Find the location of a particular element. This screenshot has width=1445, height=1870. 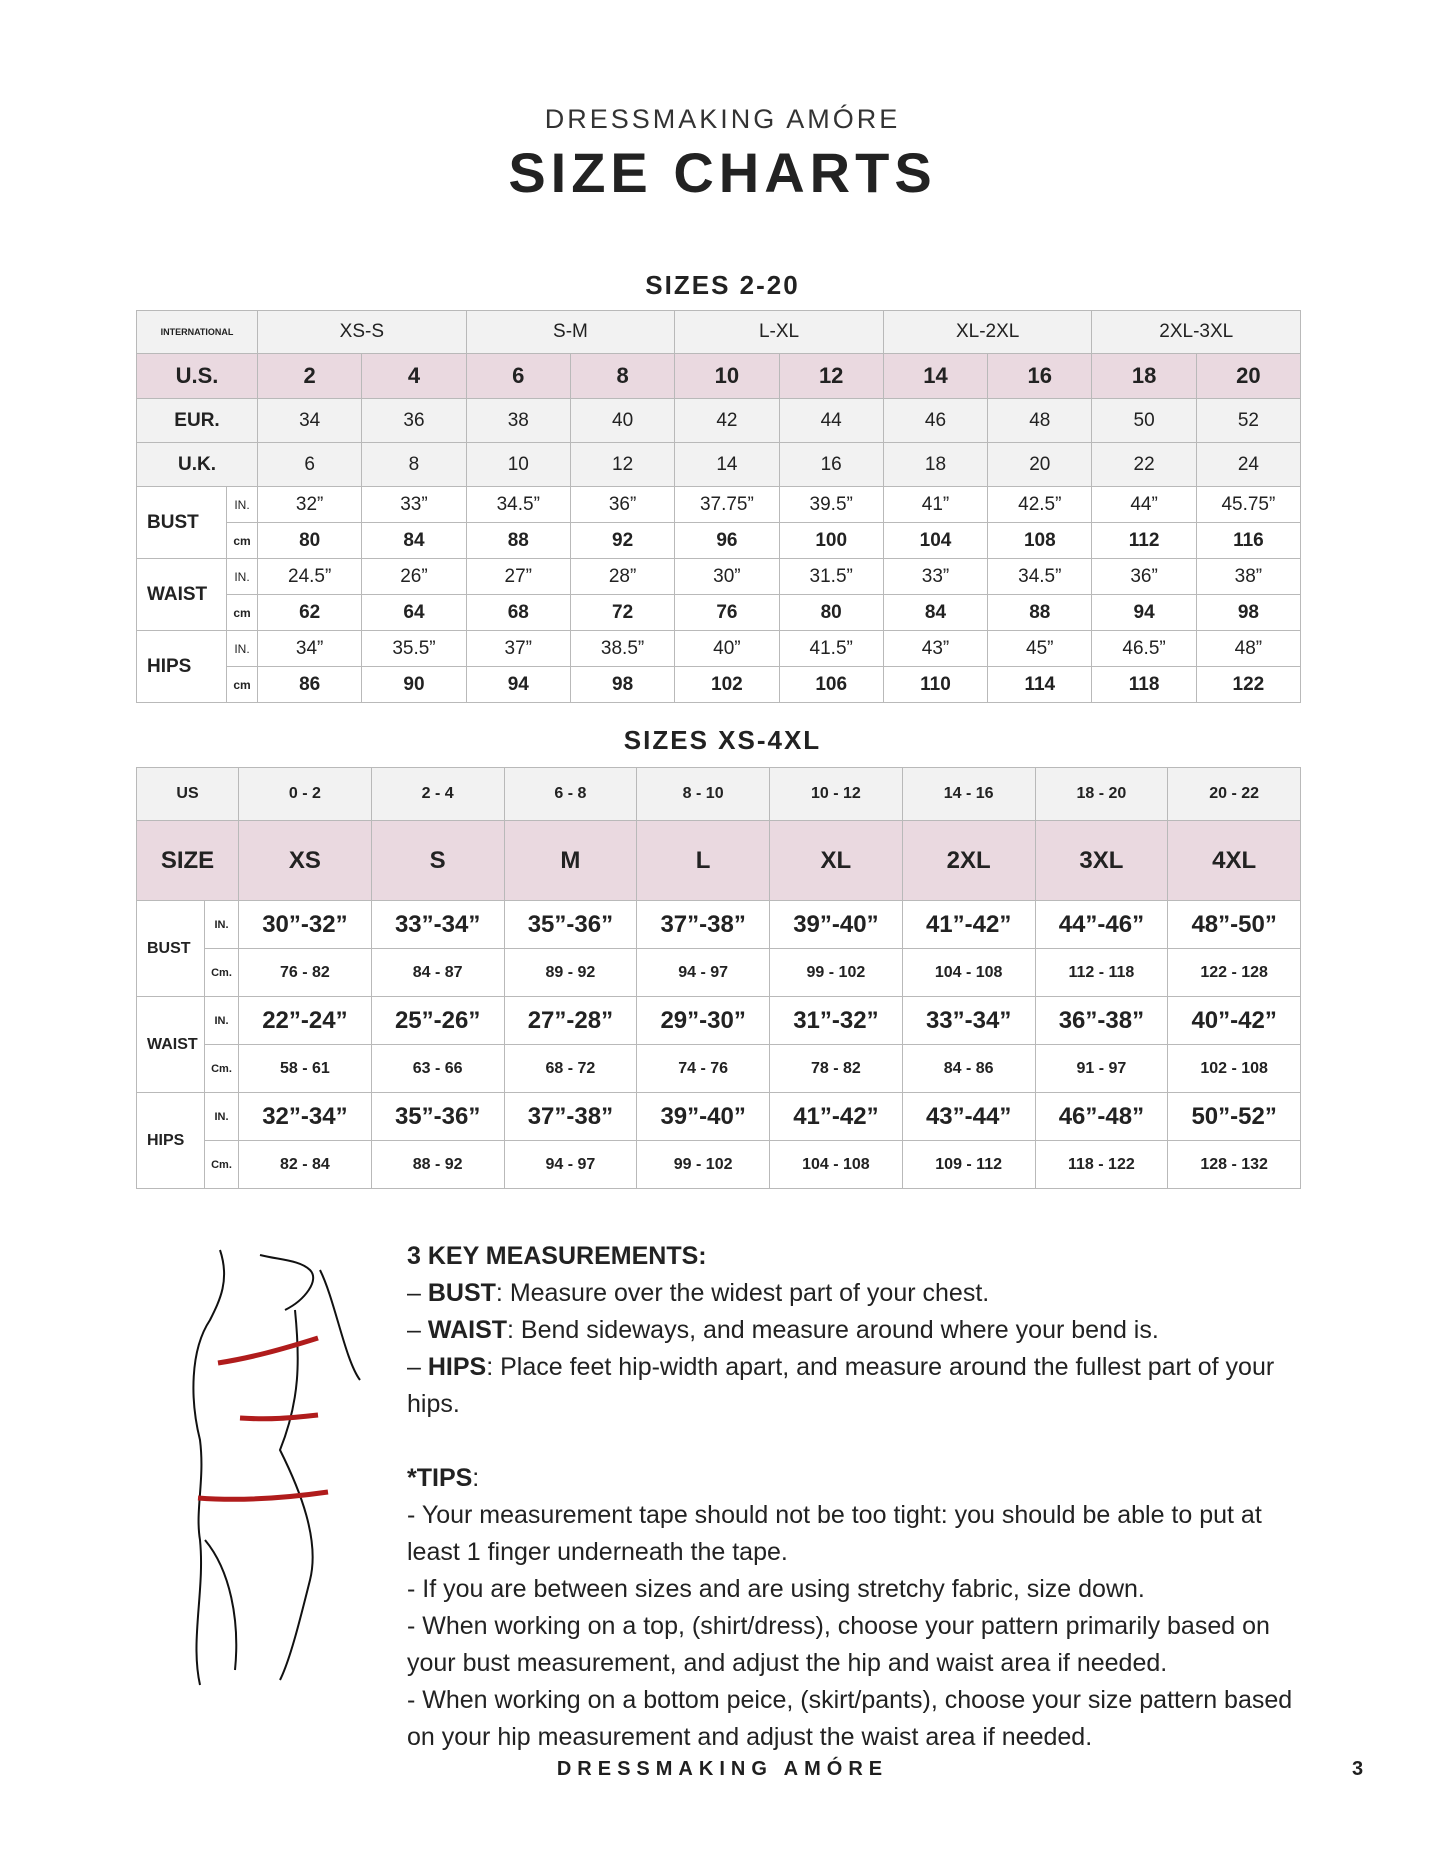

us-size-cell: 20 is located at coordinates (1248, 376).